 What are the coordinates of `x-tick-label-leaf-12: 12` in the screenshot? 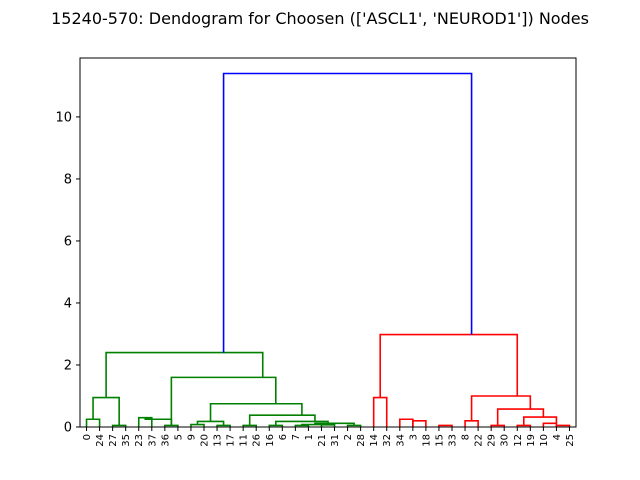 It's located at (518, 440).